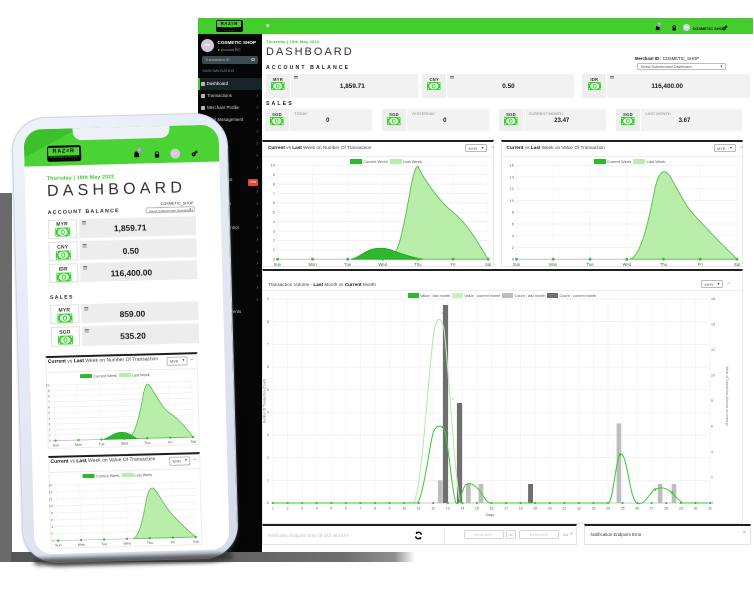  I want to click on svg-text: Number Of Transaction (Count), so click(265, 401).